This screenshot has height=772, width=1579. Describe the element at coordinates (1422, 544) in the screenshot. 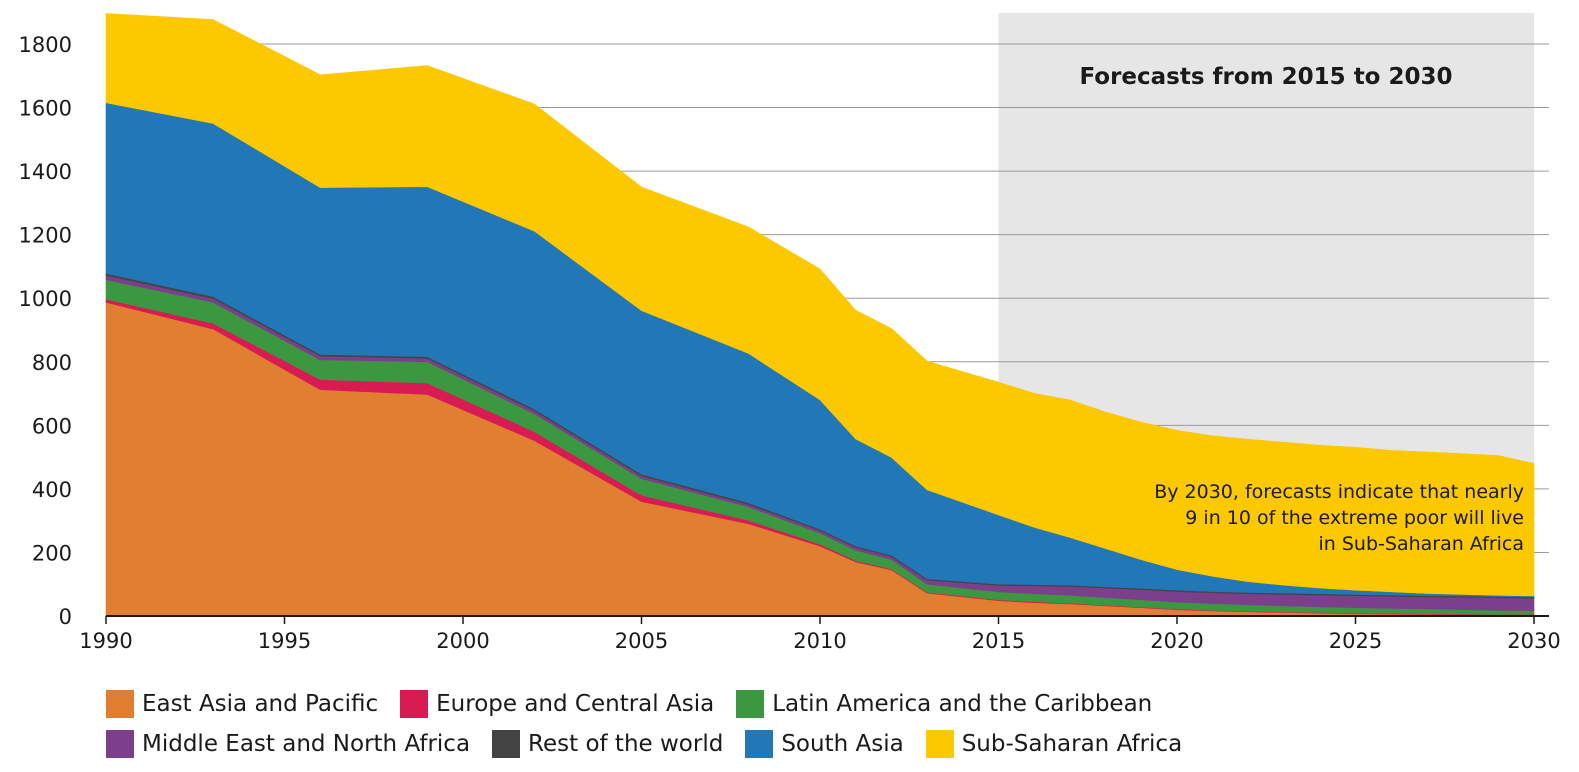

I see `annotation-line: in Sub-Saharan Africa` at that location.